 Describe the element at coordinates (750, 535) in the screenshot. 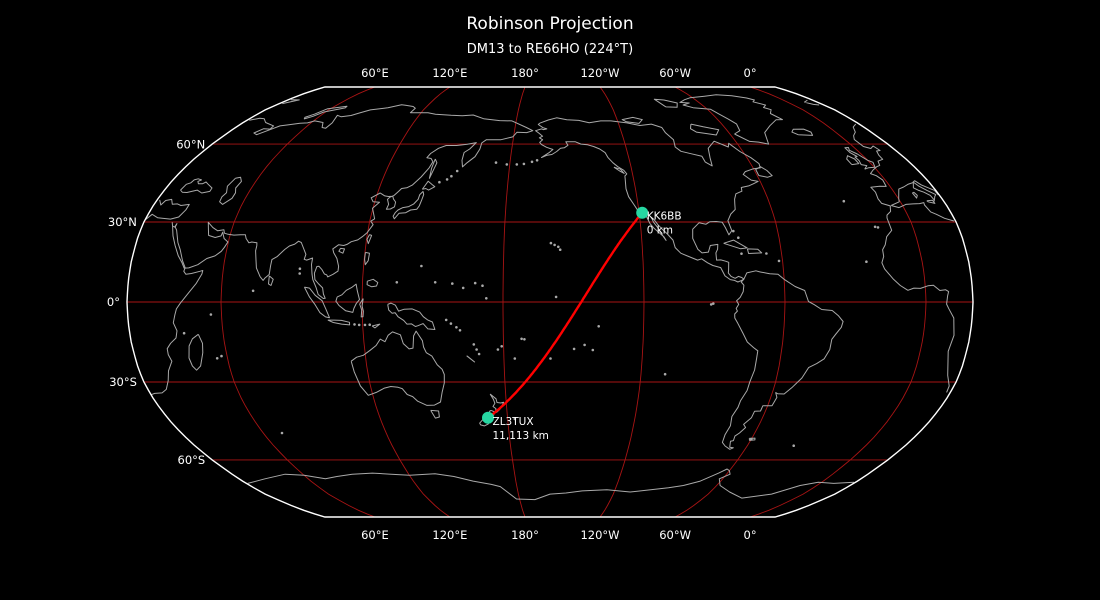

I see `lon-tick-bottom: 0°` at that location.